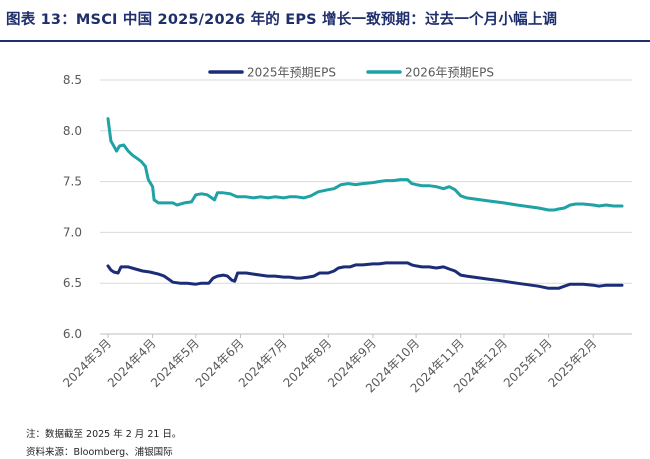 The width and height of the screenshot is (650, 459). Describe the element at coordinates (72, 182) in the screenshot. I see `y-tick-label: 7.5` at that location.